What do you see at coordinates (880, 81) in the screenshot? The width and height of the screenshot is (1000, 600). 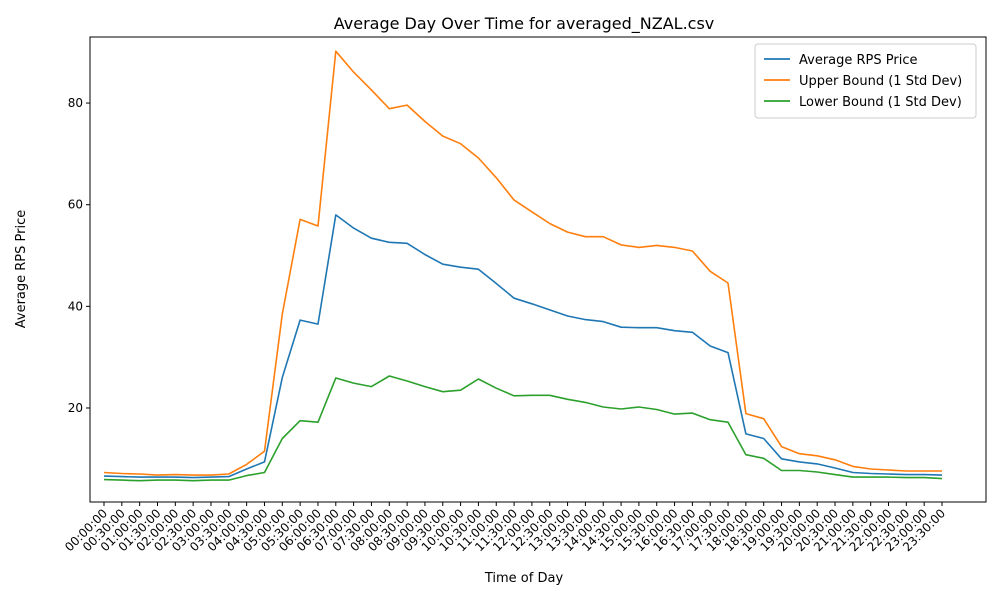 I see `legend-label-2: Upper Bound (1 Std Dev)` at bounding box center [880, 81].